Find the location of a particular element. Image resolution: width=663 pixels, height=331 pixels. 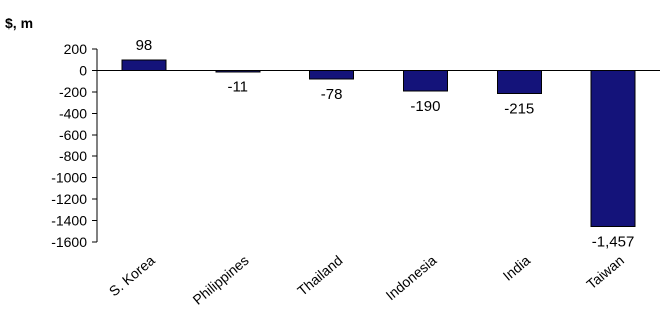

y-tick-label: -400 is located at coordinates (73, 113).